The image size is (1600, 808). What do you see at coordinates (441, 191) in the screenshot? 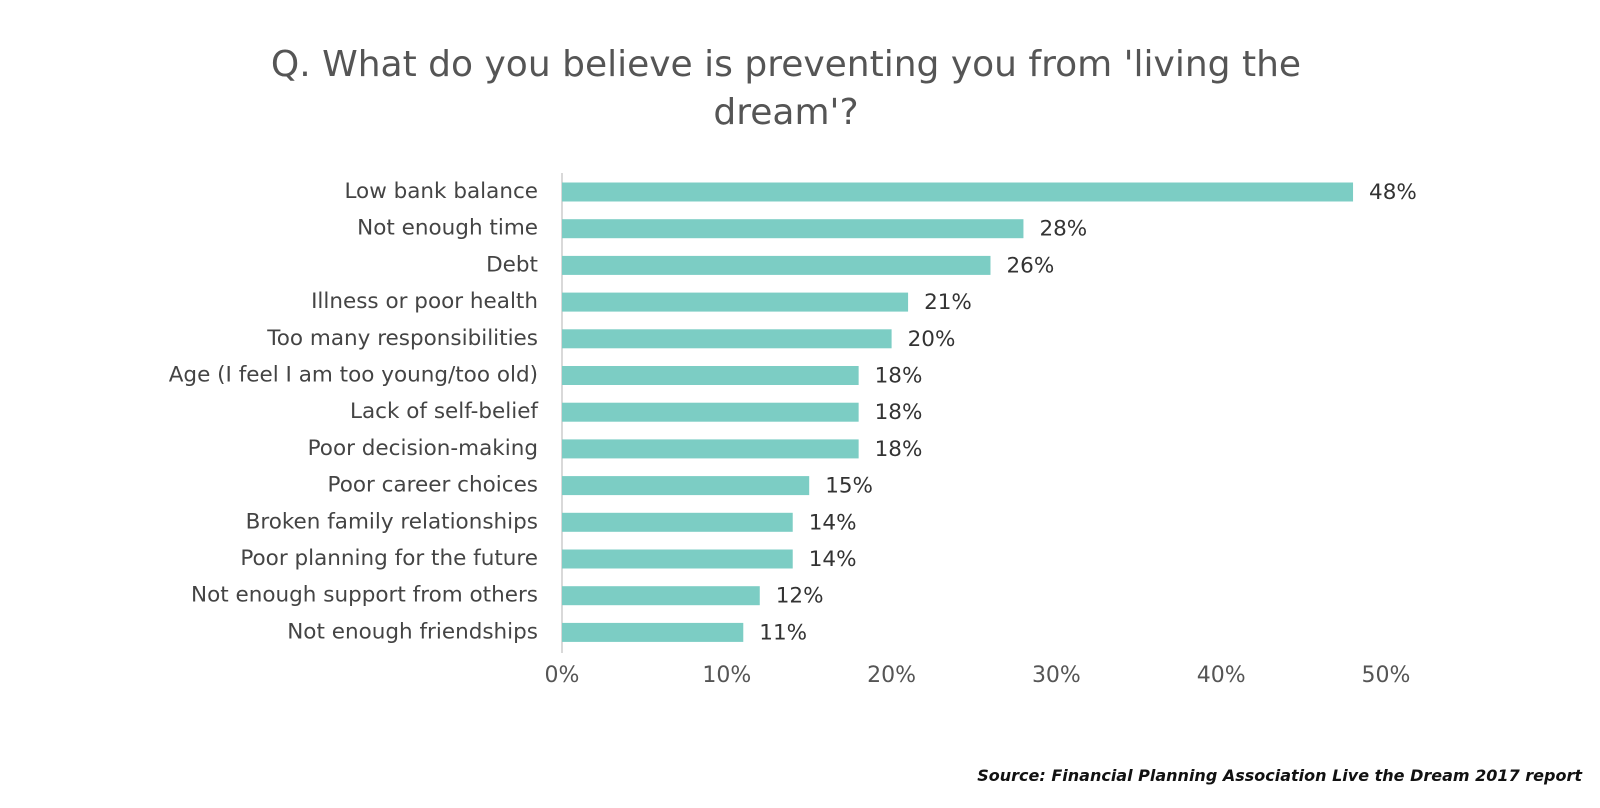
I see `category-label: Low bank balance` at bounding box center [441, 191].